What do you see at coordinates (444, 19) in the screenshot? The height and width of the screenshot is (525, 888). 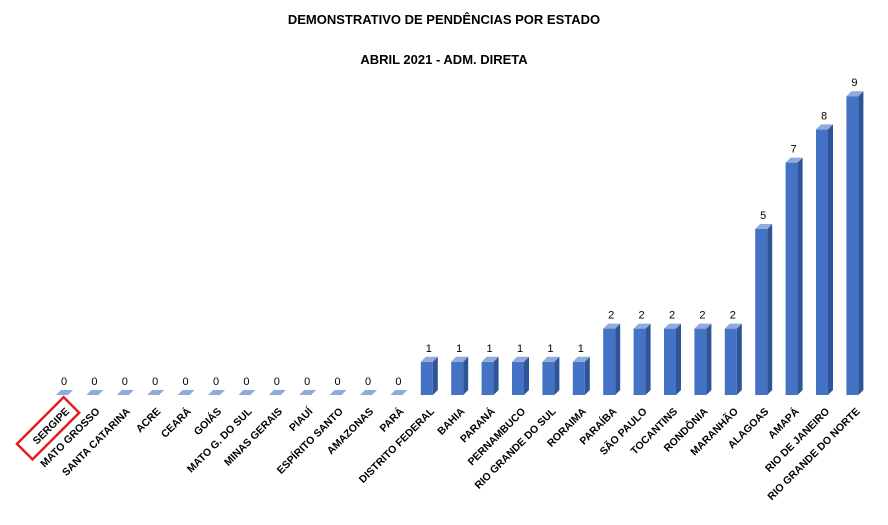 I see `chart-title: DEMONSTRATIVO DE PENDÊNCIAS POR ESTADO` at bounding box center [444, 19].